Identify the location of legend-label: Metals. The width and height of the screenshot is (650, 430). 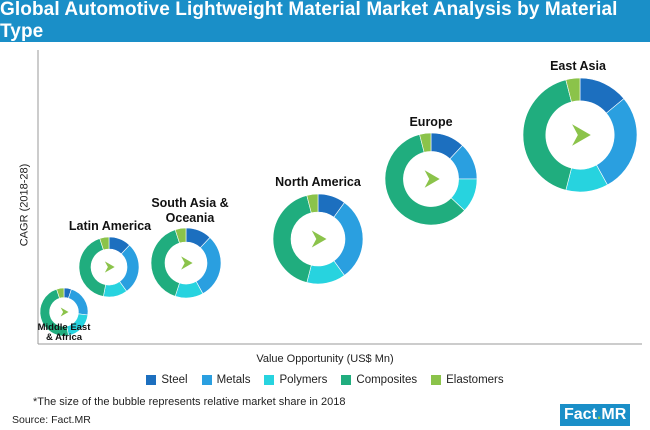
(233, 380).